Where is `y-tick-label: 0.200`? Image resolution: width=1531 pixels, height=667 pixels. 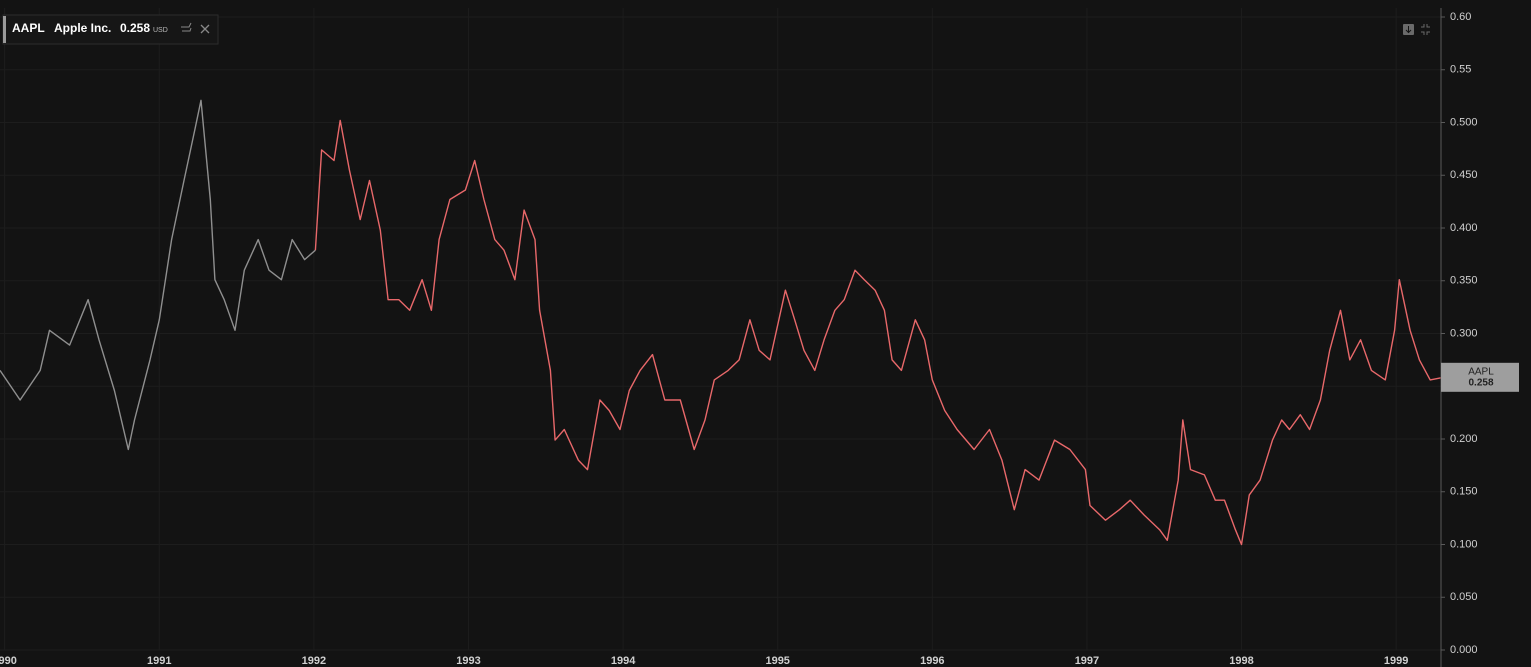
y-tick-label: 0.200 is located at coordinates (1464, 439).